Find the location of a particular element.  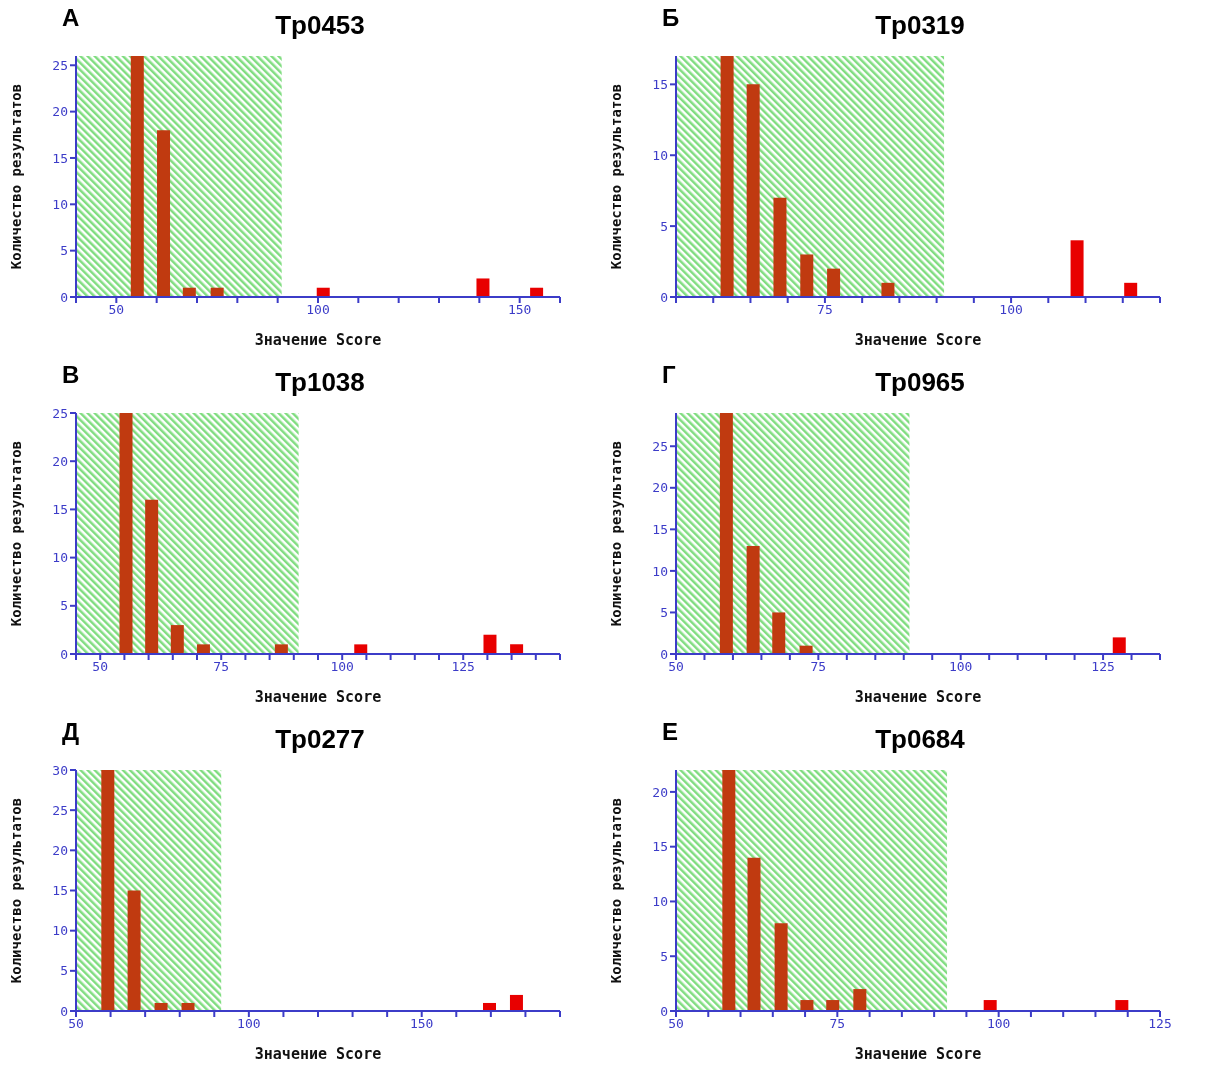

chart-title: Tp0684 is located at coordinates (920, 739).